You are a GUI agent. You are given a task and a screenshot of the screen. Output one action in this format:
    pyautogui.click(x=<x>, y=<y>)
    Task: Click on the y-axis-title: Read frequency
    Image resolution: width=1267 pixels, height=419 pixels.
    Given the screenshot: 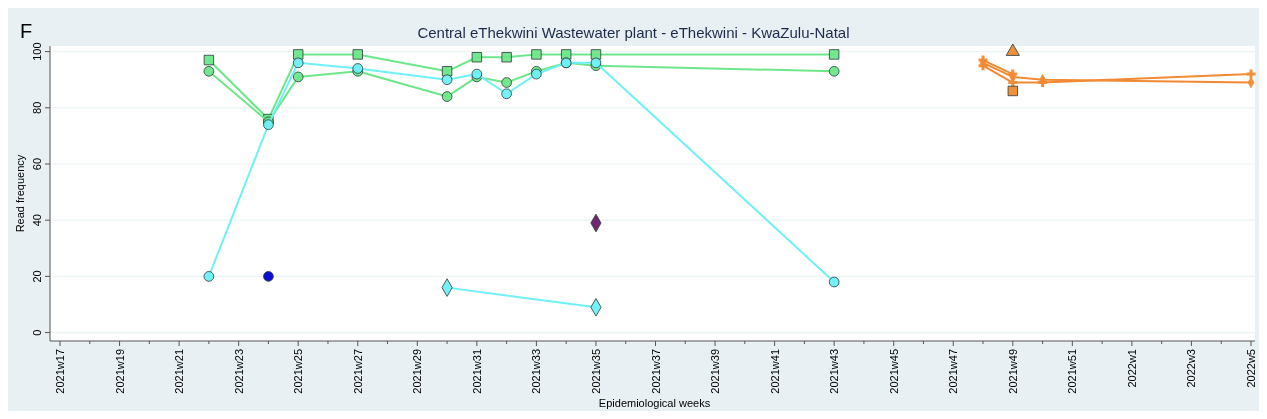 What is the action you would take?
    pyautogui.click(x=20, y=193)
    